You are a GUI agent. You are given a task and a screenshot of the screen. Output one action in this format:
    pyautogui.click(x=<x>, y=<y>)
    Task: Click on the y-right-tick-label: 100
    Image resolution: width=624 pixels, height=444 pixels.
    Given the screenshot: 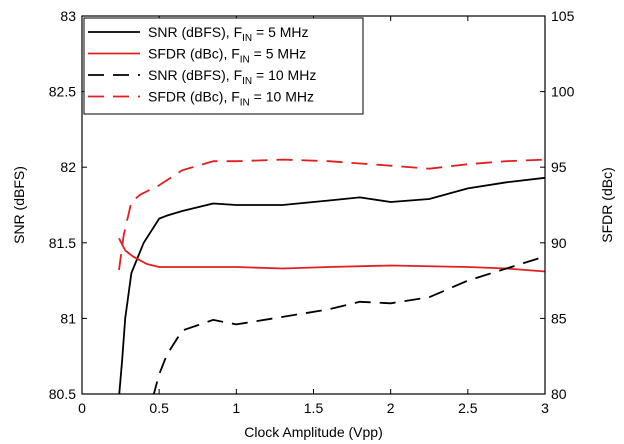 What is the action you would take?
    pyautogui.click(x=563, y=92)
    